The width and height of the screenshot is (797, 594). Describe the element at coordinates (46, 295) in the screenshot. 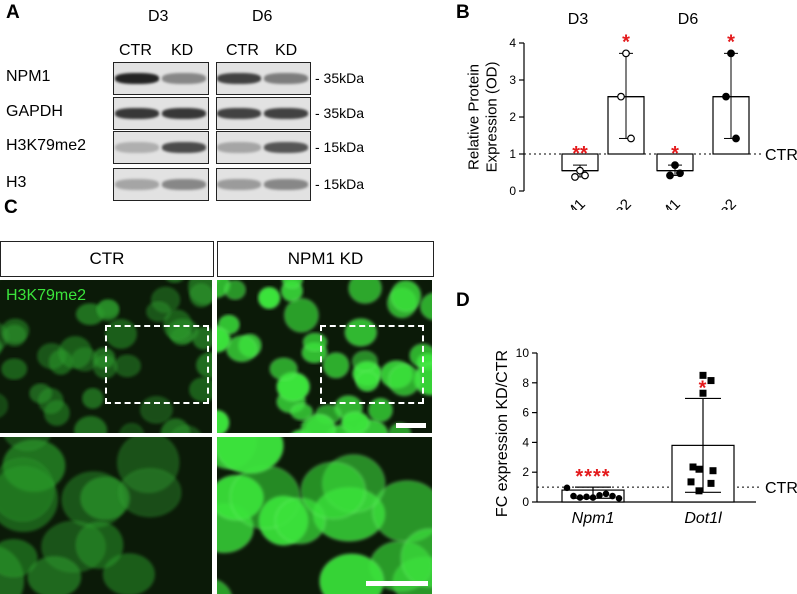

I see `stain-label: H3K79me2` at that location.